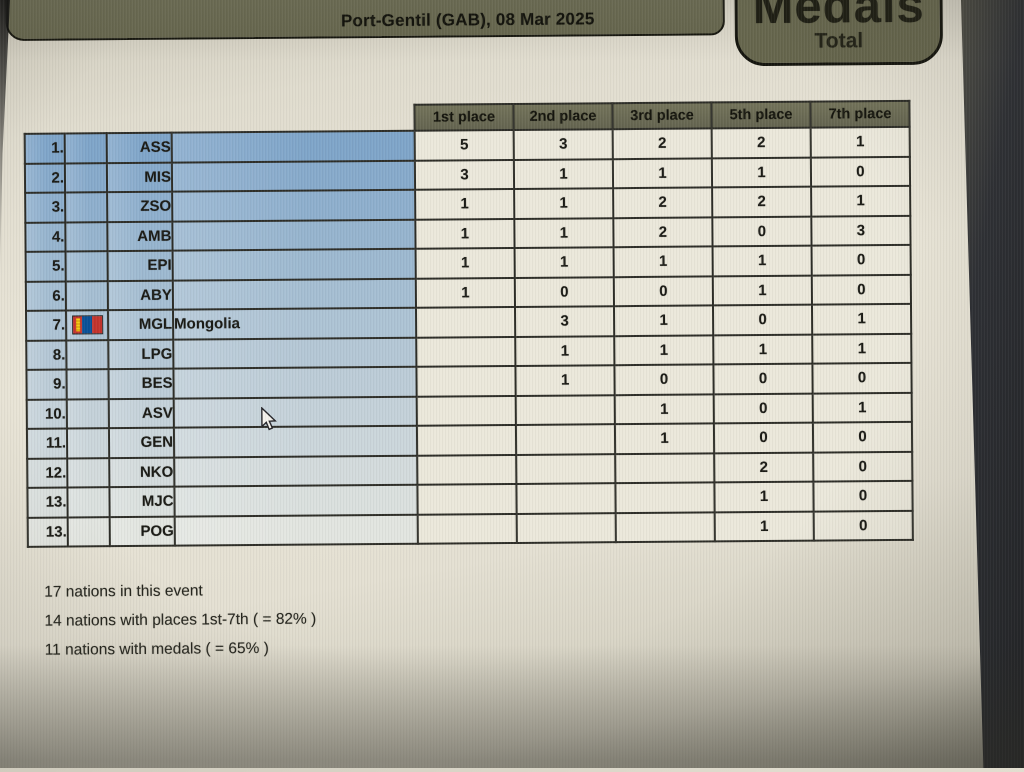 Image resolution: width=1024 pixels, height=772 pixels. Describe the element at coordinates (269, 418) in the screenshot. I see `mouse-cursor-icon` at that location.